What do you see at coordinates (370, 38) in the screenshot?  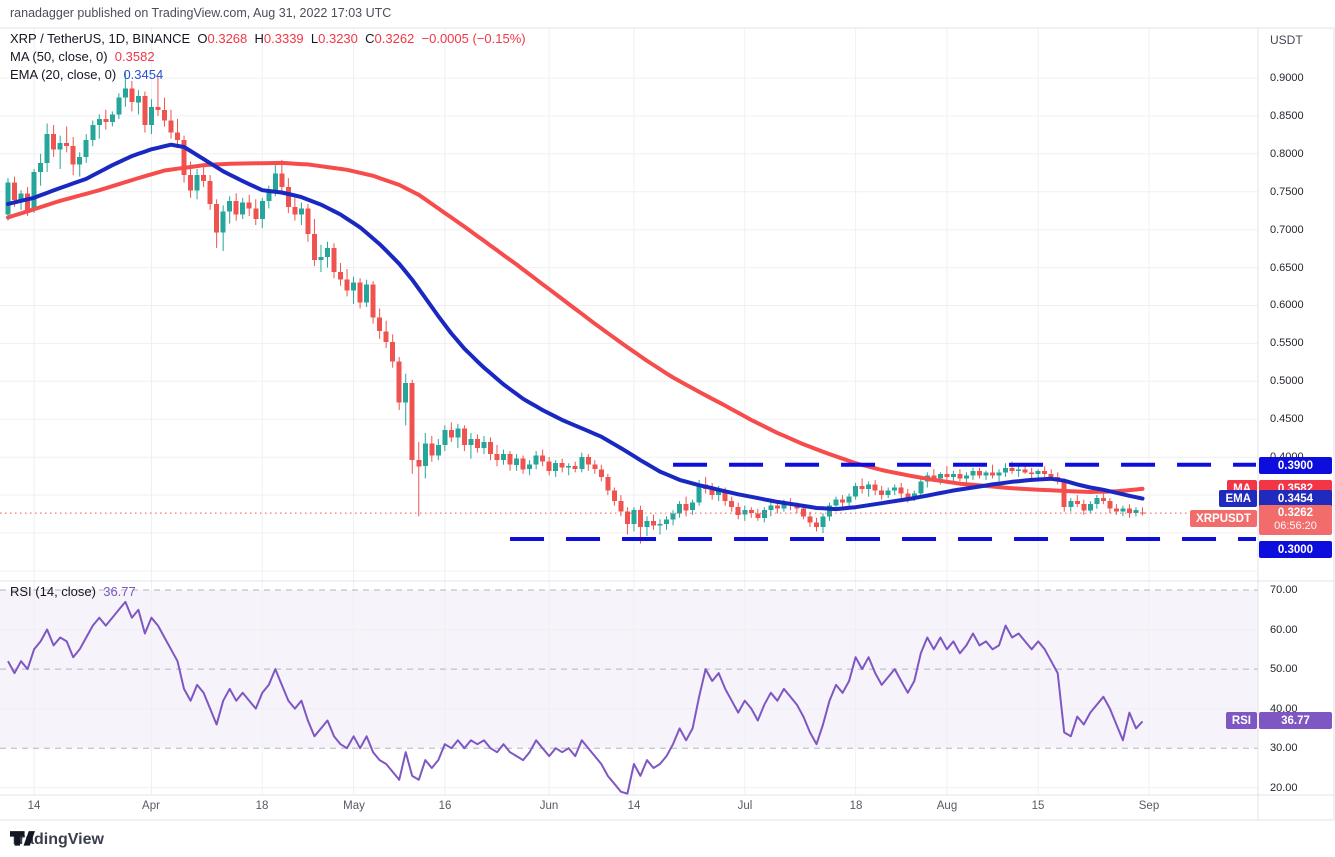 I see `ohlc-close-label: C` at bounding box center [370, 38].